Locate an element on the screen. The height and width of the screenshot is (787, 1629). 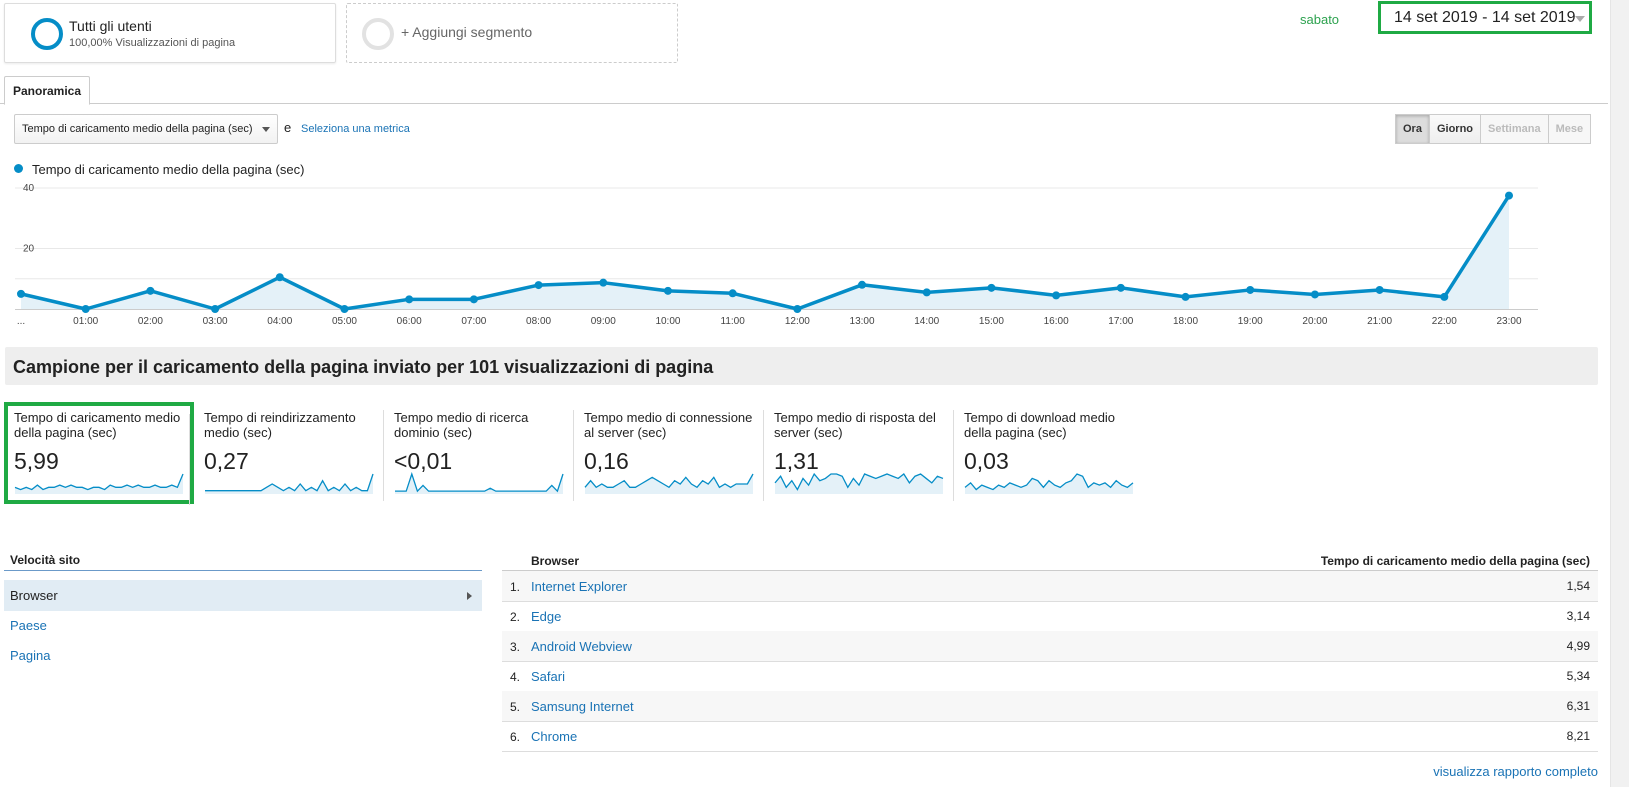
x-tick-label: 20:00 is located at coordinates (1314, 321).